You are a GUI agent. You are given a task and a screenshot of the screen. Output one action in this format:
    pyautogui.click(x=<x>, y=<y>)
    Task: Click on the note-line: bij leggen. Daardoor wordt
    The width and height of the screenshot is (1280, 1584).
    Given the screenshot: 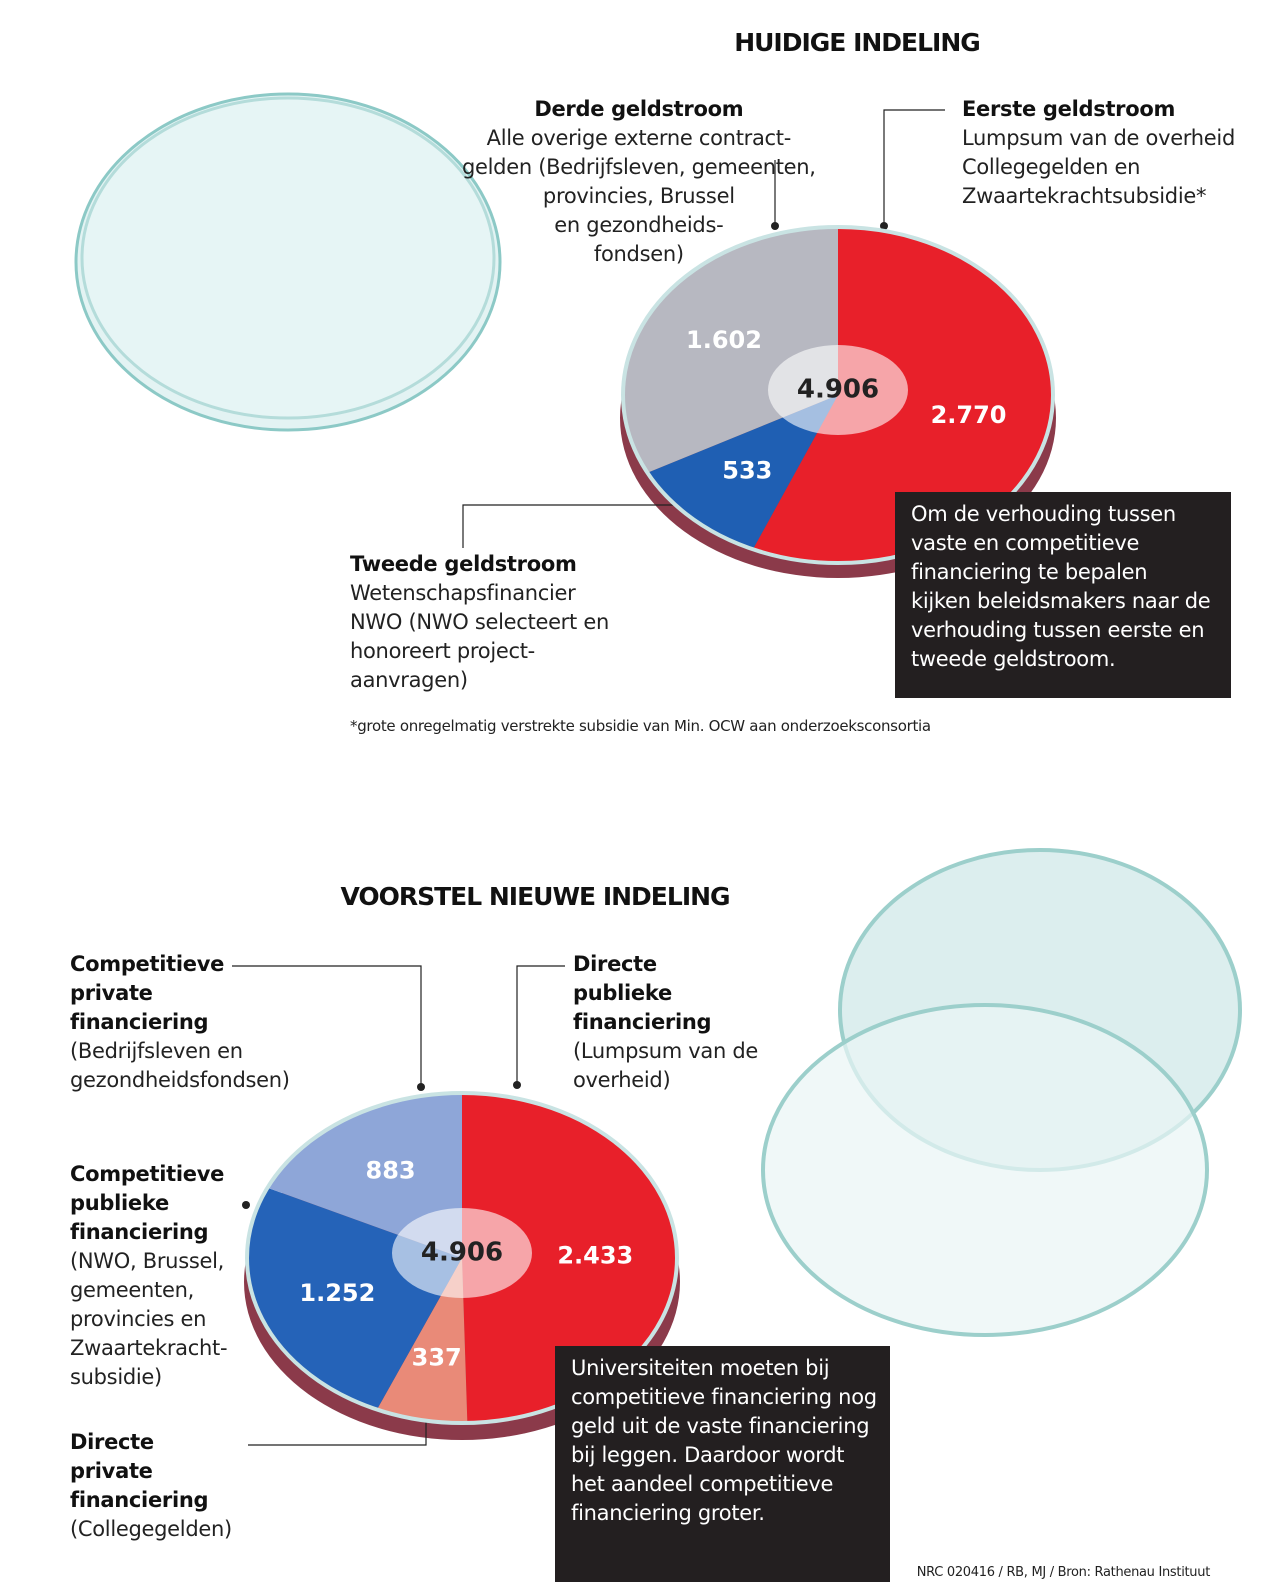 What is the action you would take?
    pyautogui.click(x=708, y=1455)
    